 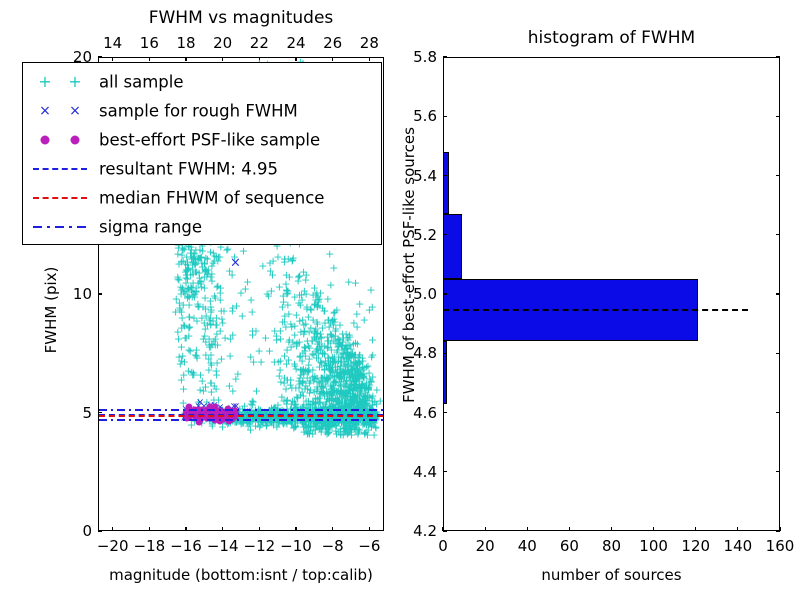 What do you see at coordinates (332, 43) in the screenshot?
I see `top-x-tick-label: 26` at bounding box center [332, 43].